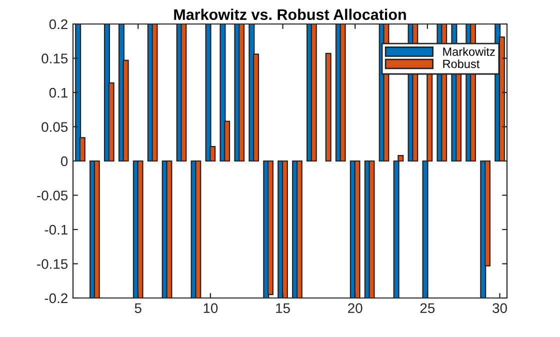 Image resolution: width=560 pixels, height=337 pixels. I want to click on legend-label: Markowitz, so click(469, 51).